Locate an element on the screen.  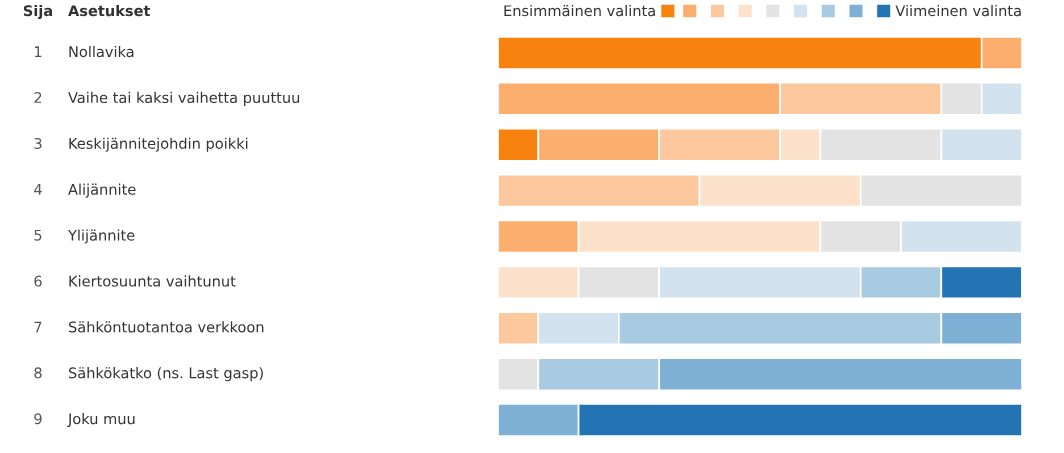
text: 2 is located at coordinates (38, 97).